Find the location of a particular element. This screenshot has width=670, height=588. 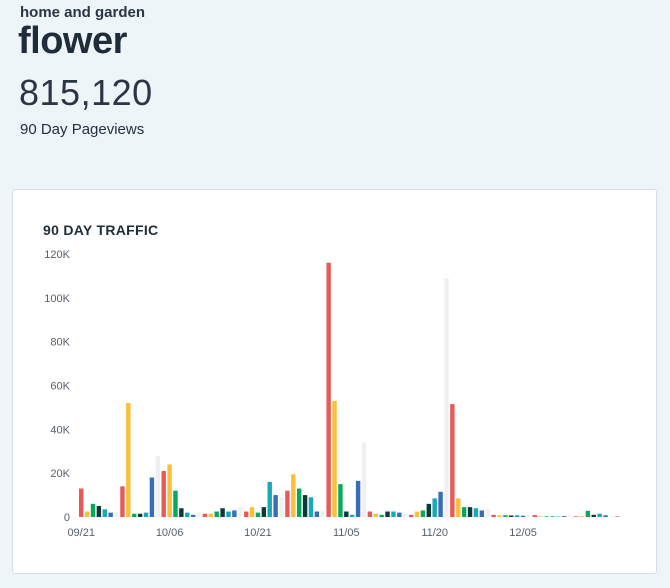

x-tick-label: 10/06 is located at coordinates (170, 533).